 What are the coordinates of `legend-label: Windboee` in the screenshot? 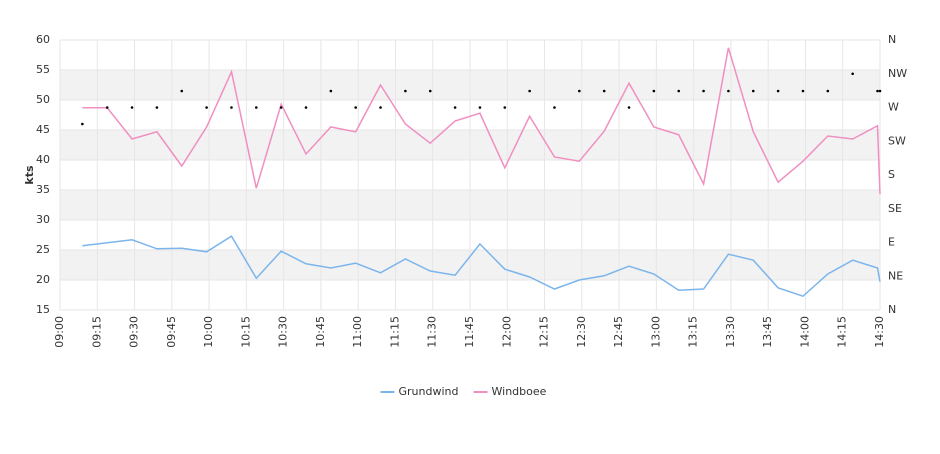 It's located at (519, 391).